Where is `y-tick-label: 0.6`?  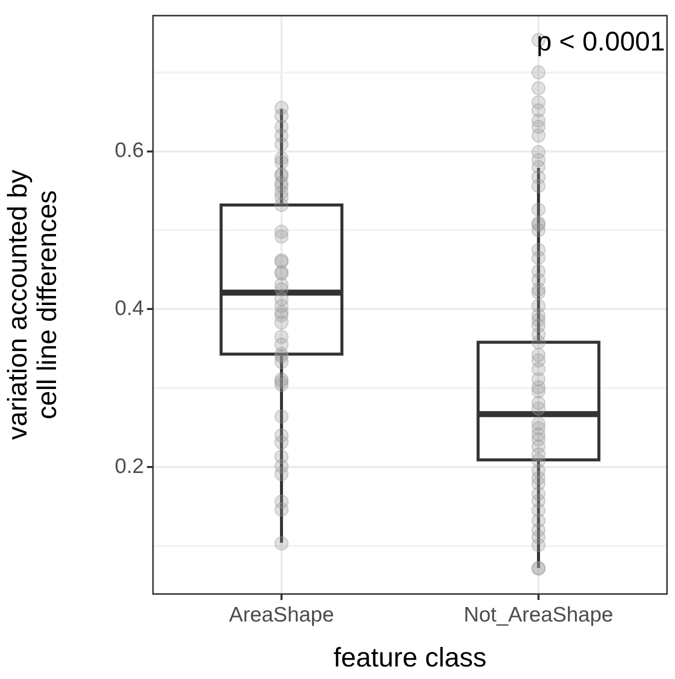
y-tick-label: 0.6 is located at coordinates (129, 150).